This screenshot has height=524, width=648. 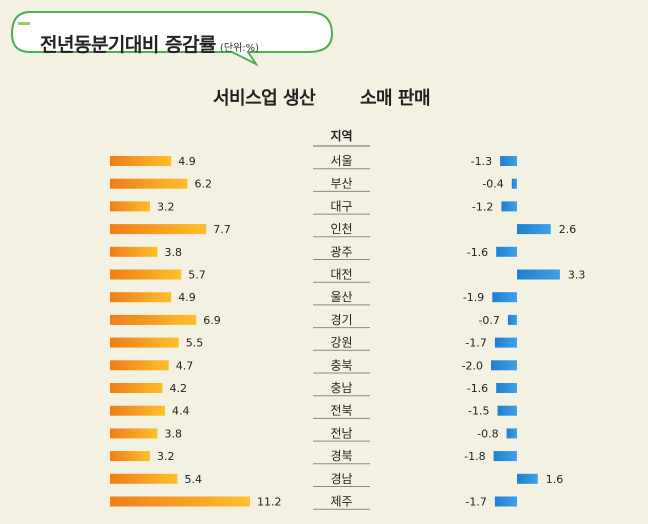 What do you see at coordinates (341, 228) in the screenshot?
I see `region-label: 인천` at bounding box center [341, 228].